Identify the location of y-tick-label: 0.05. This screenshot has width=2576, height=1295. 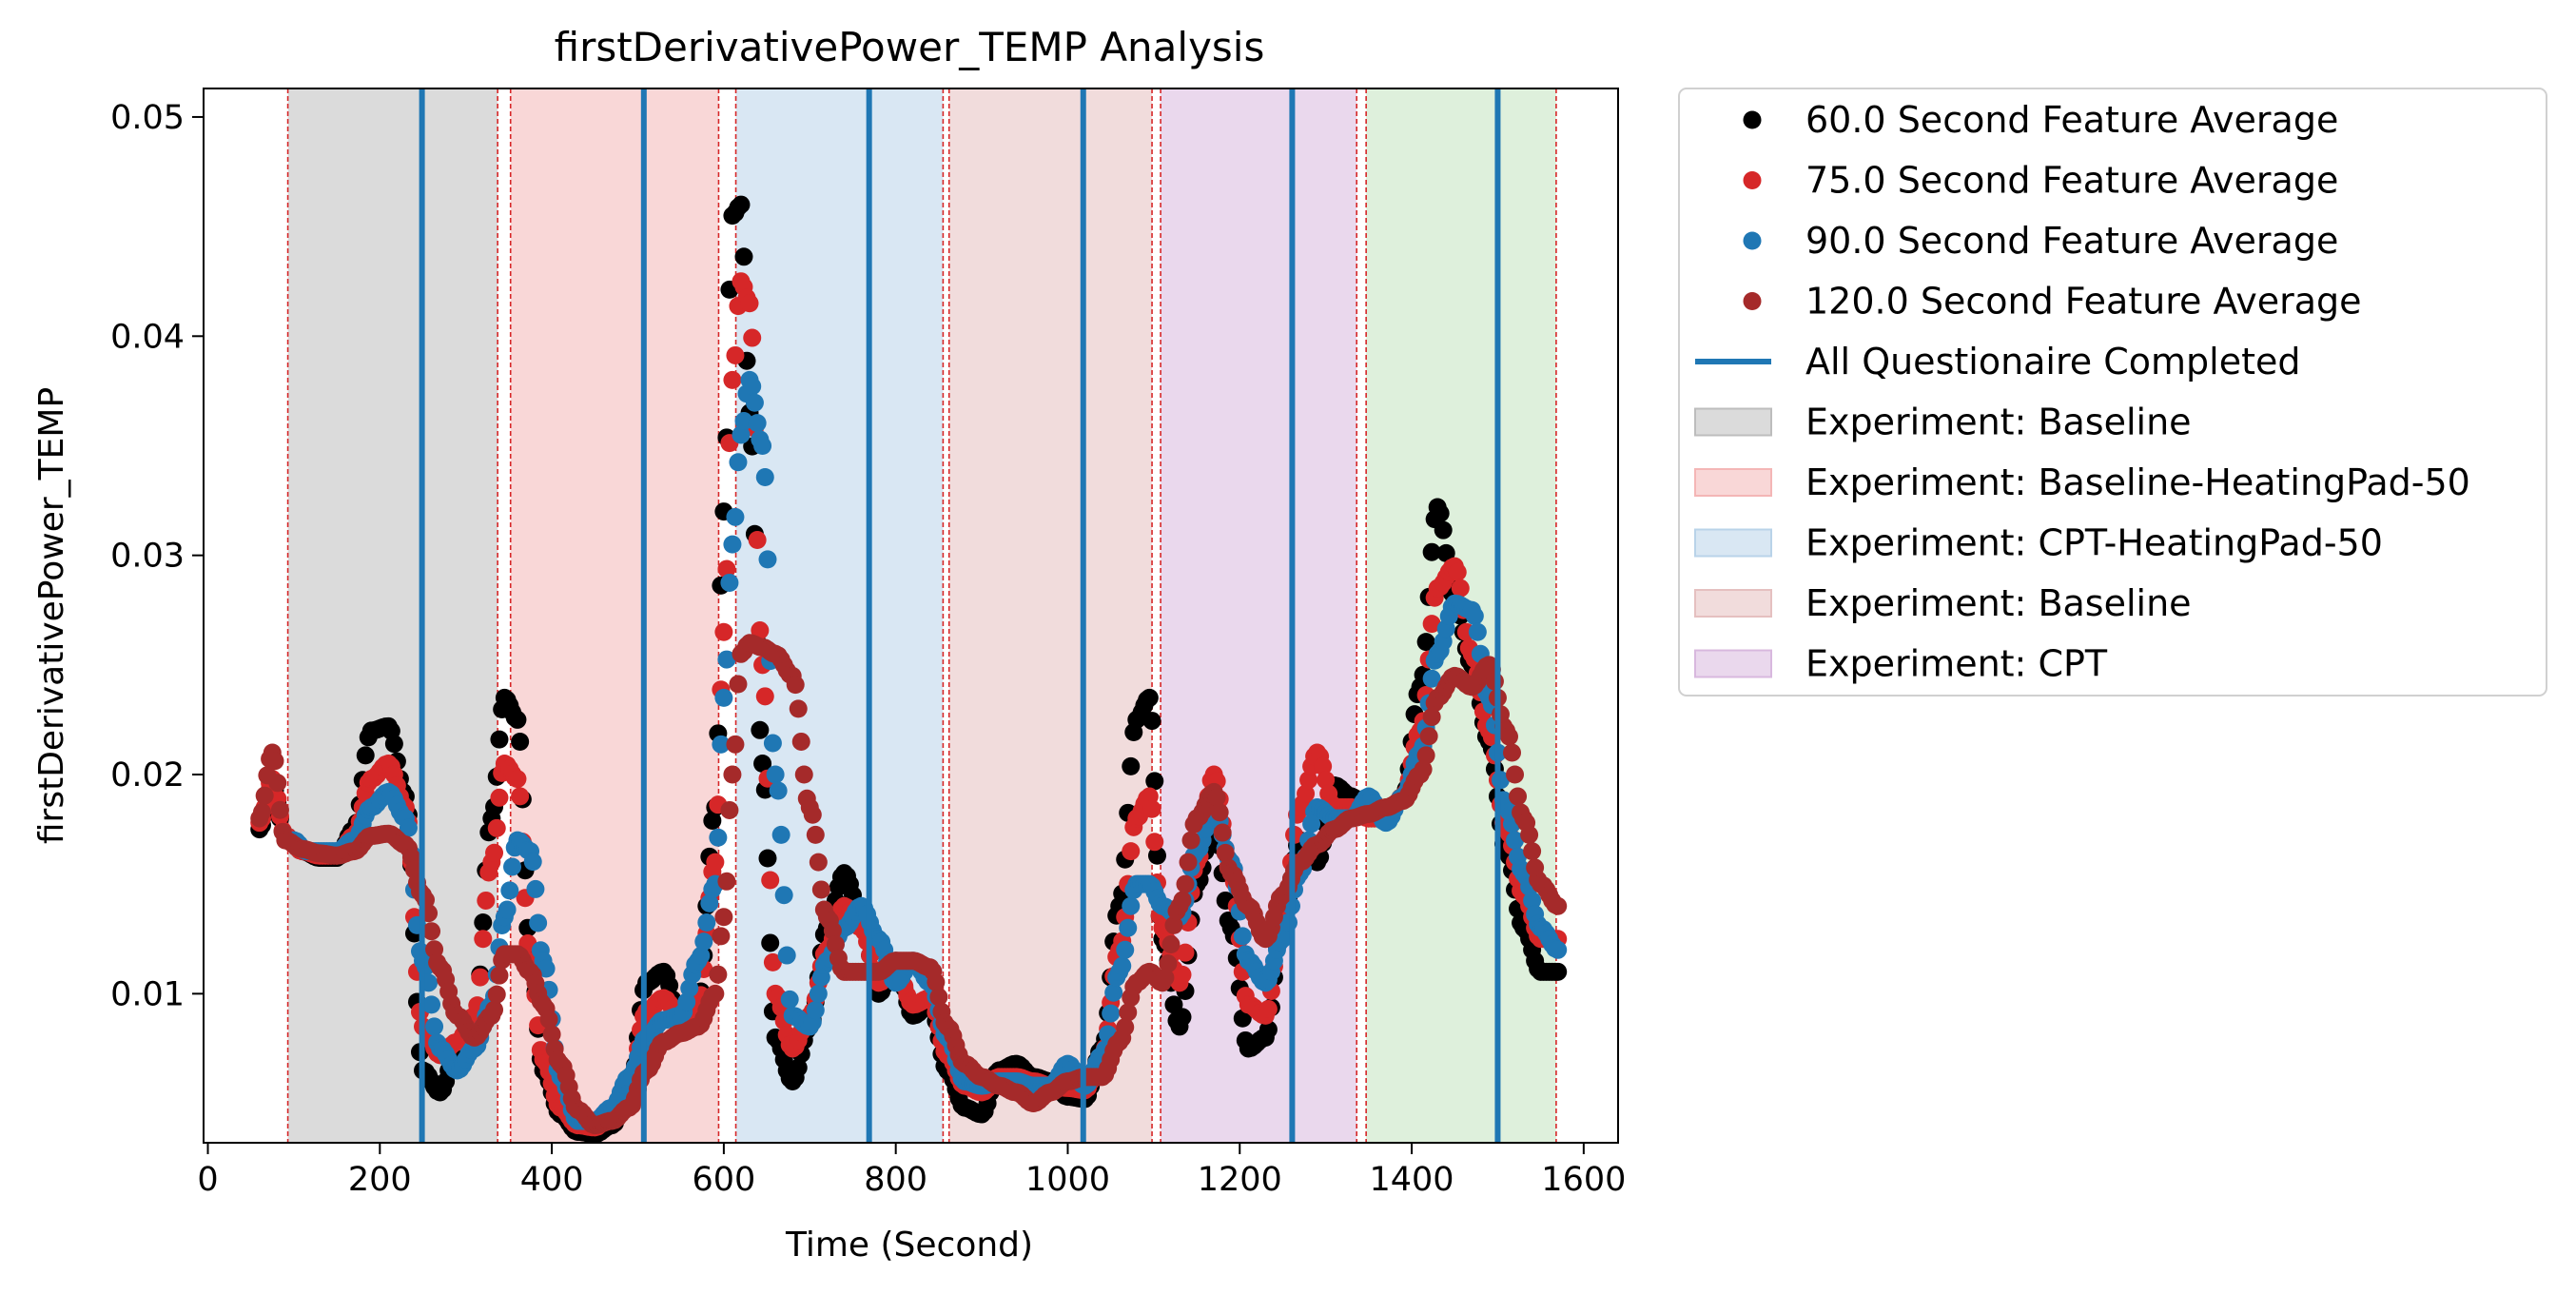
(148, 118).